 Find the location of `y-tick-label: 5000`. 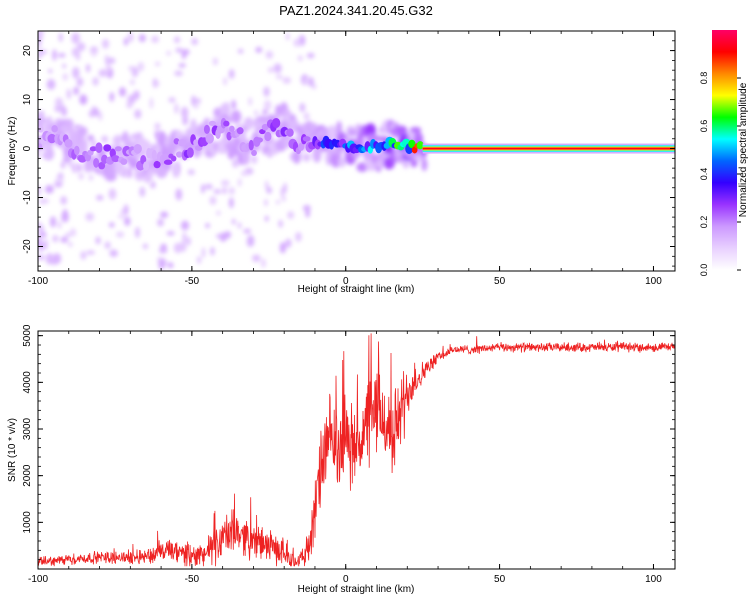

y-tick-label: 5000 is located at coordinates (27, 335).